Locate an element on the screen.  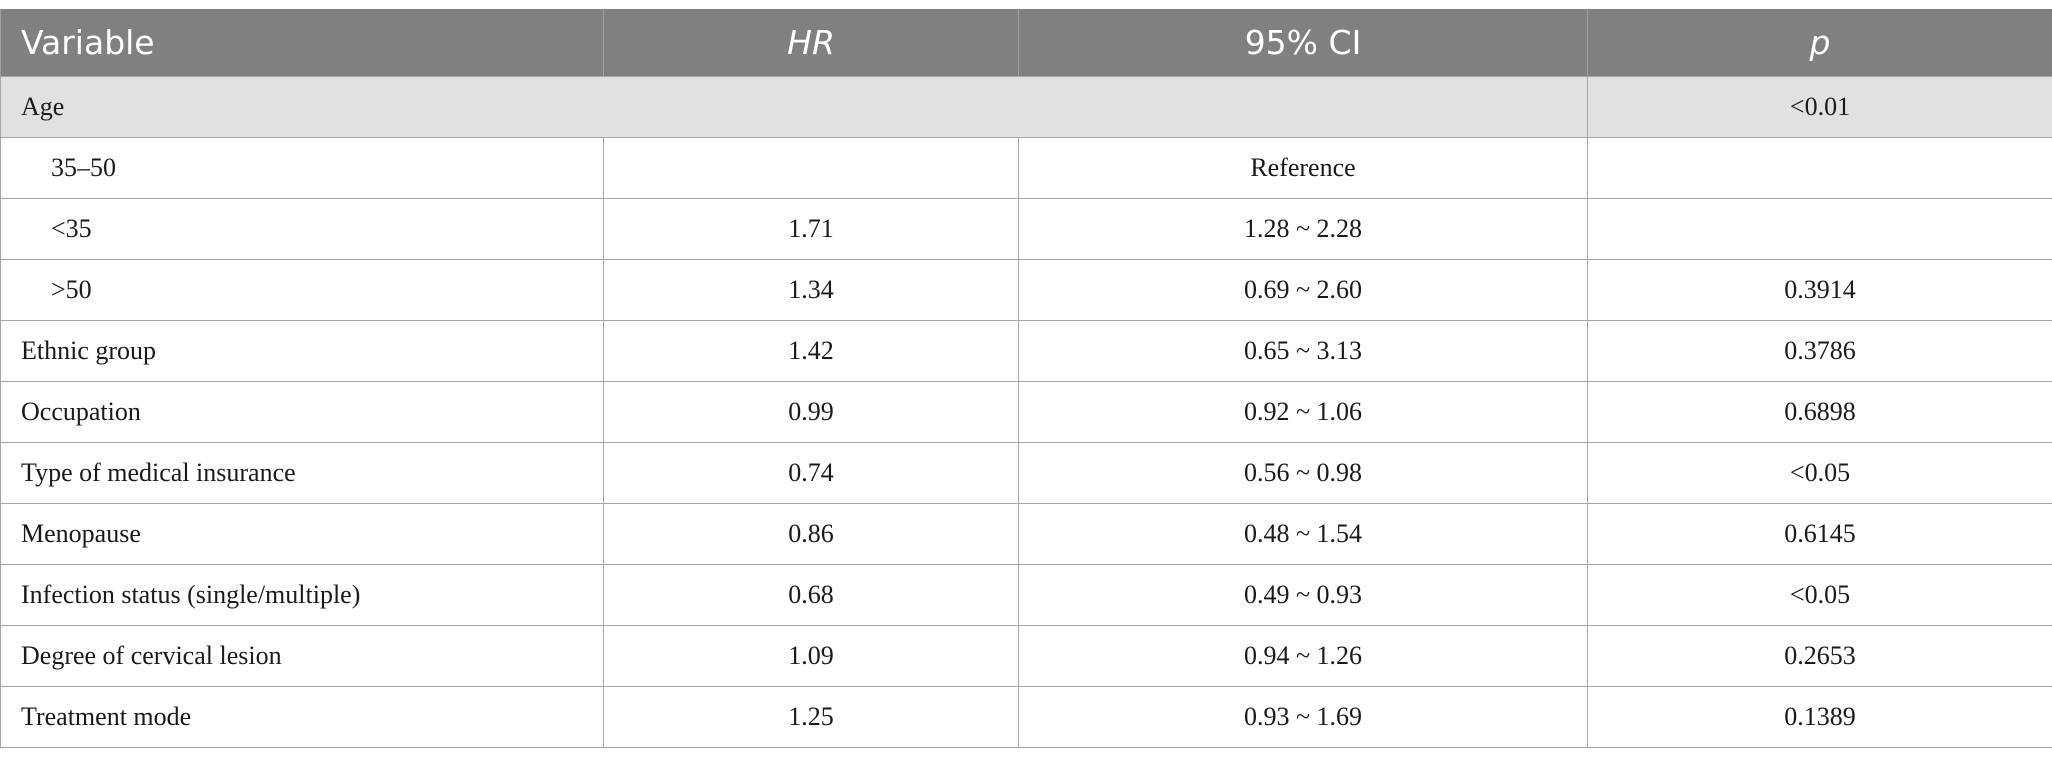
row-label: Degree of cervical lesion is located at coordinates (302, 656).